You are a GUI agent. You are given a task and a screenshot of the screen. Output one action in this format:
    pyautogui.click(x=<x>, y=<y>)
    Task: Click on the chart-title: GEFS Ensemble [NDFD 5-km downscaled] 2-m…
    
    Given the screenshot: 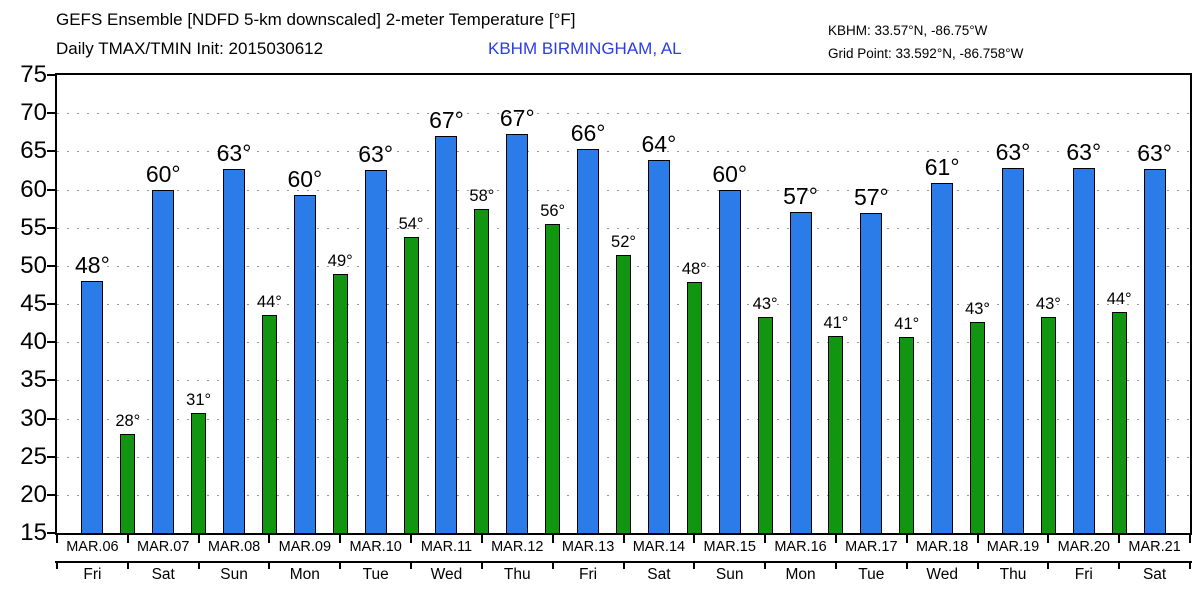 What is the action you would take?
    pyautogui.click(x=316, y=19)
    